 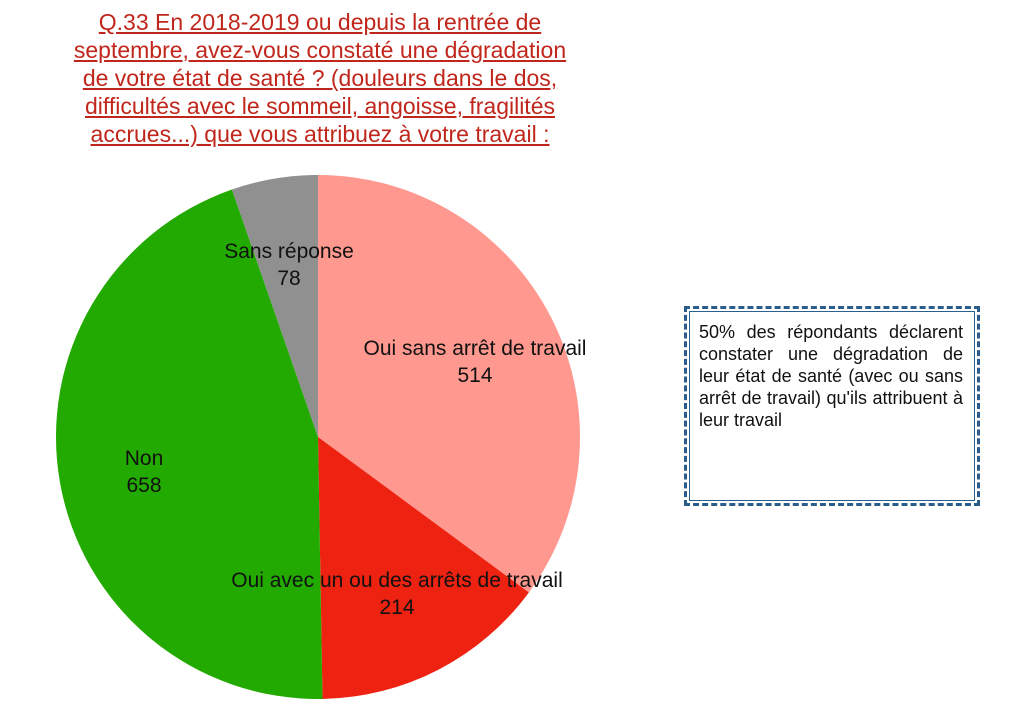 What do you see at coordinates (288, 278) in the screenshot?
I see `slice-value-sans-reponse: 78` at bounding box center [288, 278].